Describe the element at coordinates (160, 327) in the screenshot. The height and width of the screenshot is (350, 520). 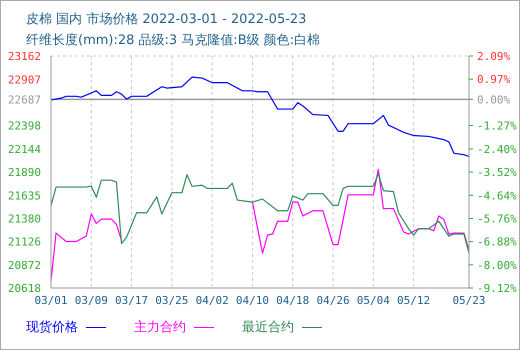
I see `legend-label: 主力合约` at that location.